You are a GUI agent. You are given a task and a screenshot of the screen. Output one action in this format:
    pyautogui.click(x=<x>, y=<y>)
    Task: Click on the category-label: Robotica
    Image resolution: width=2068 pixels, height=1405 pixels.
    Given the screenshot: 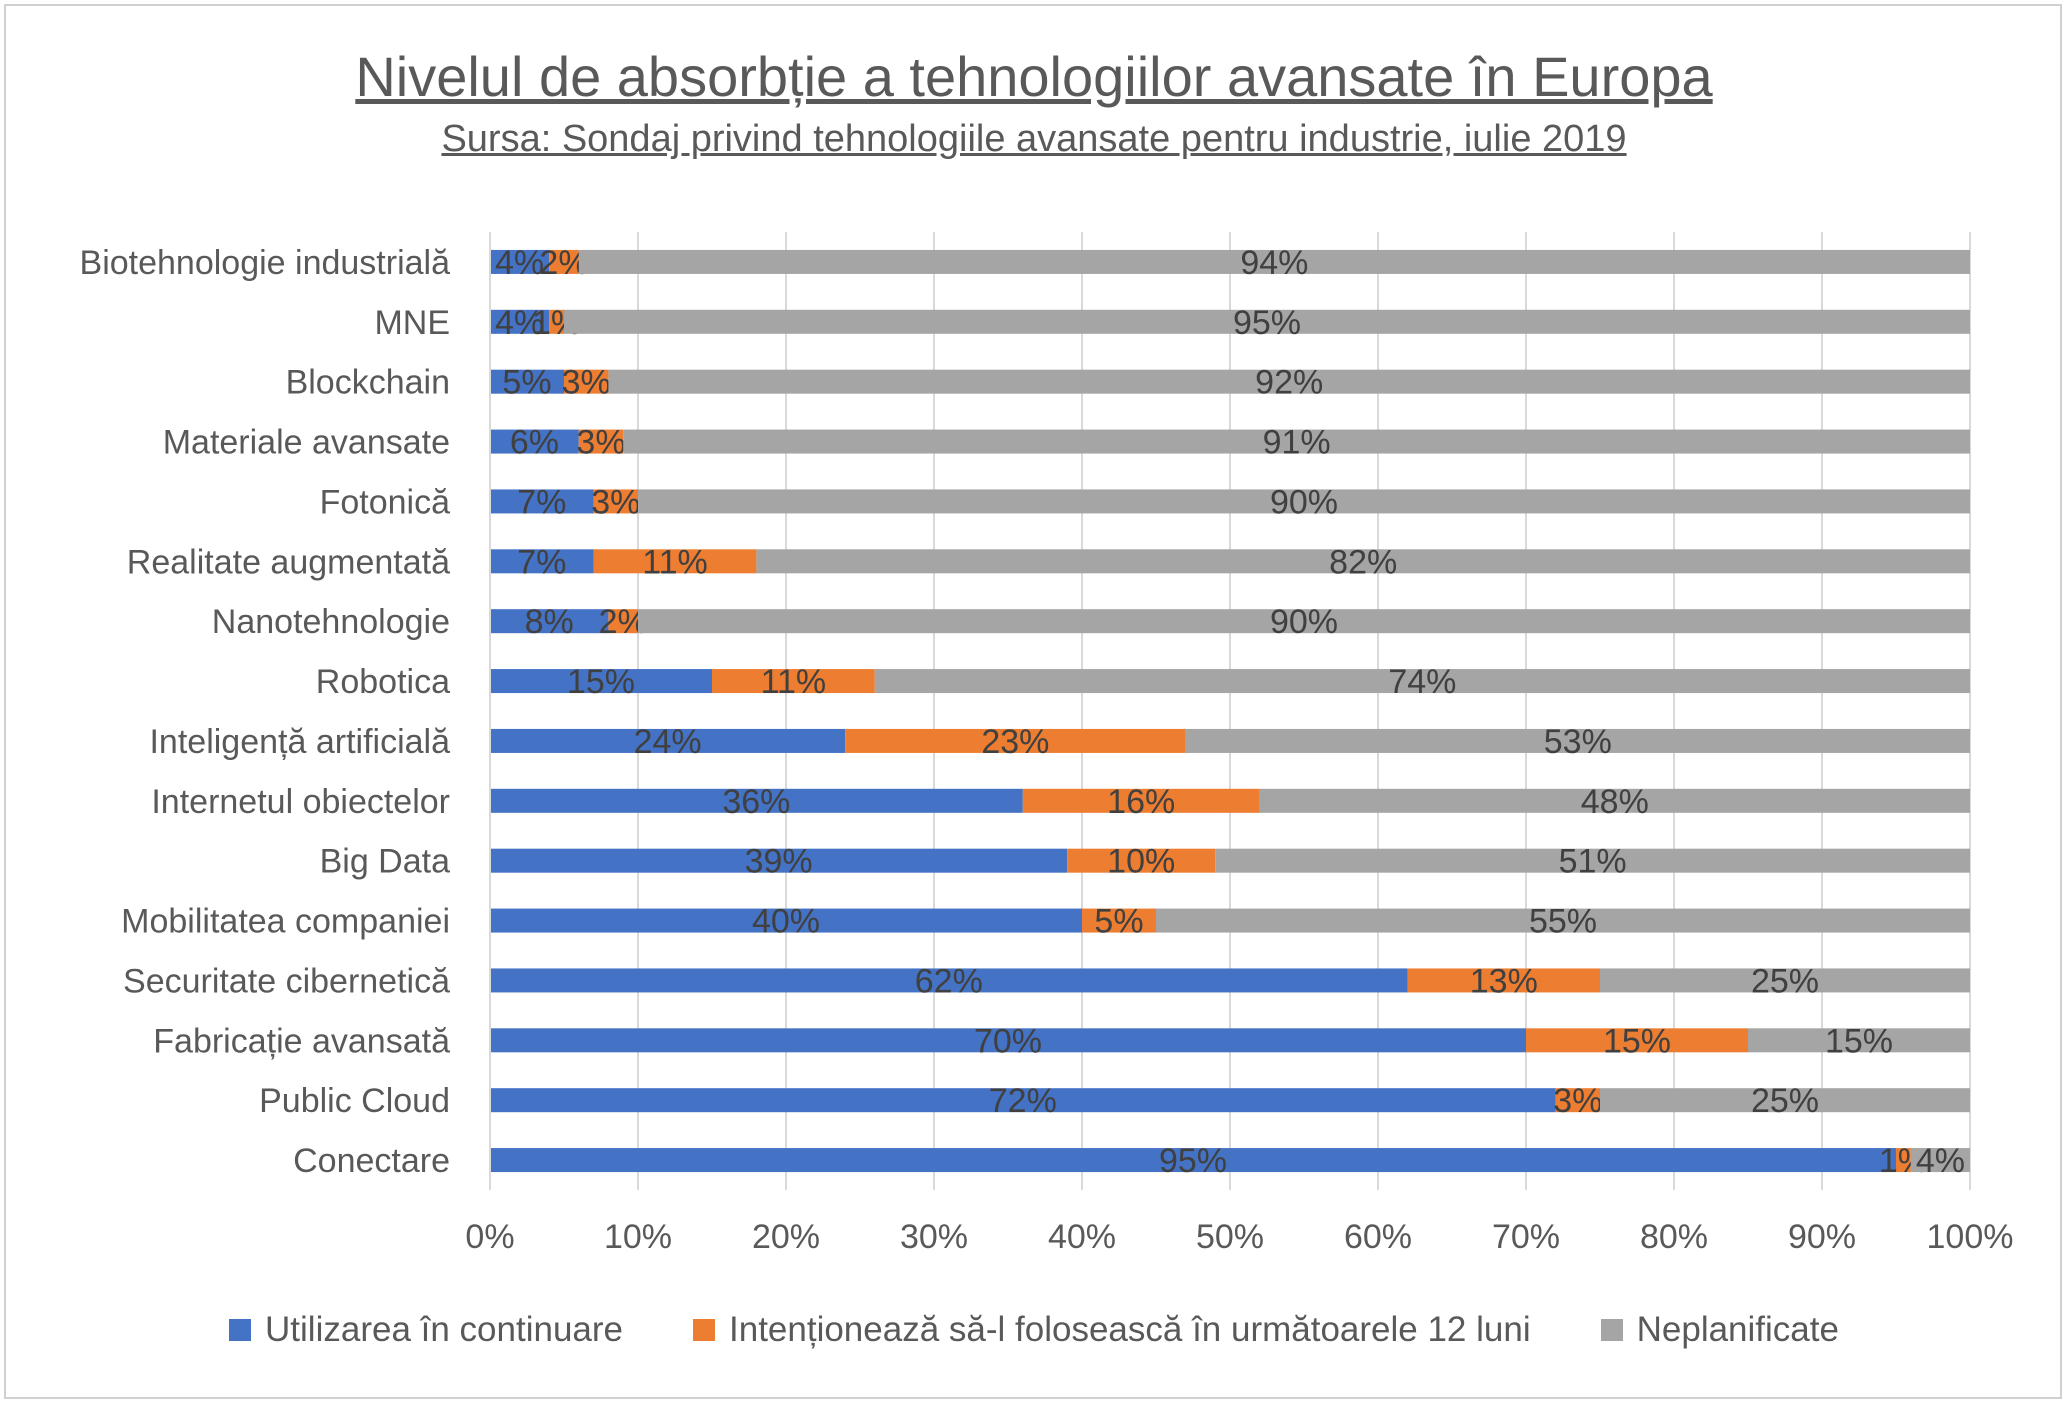 What is the action you would take?
    pyautogui.click(x=383, y=682)
    